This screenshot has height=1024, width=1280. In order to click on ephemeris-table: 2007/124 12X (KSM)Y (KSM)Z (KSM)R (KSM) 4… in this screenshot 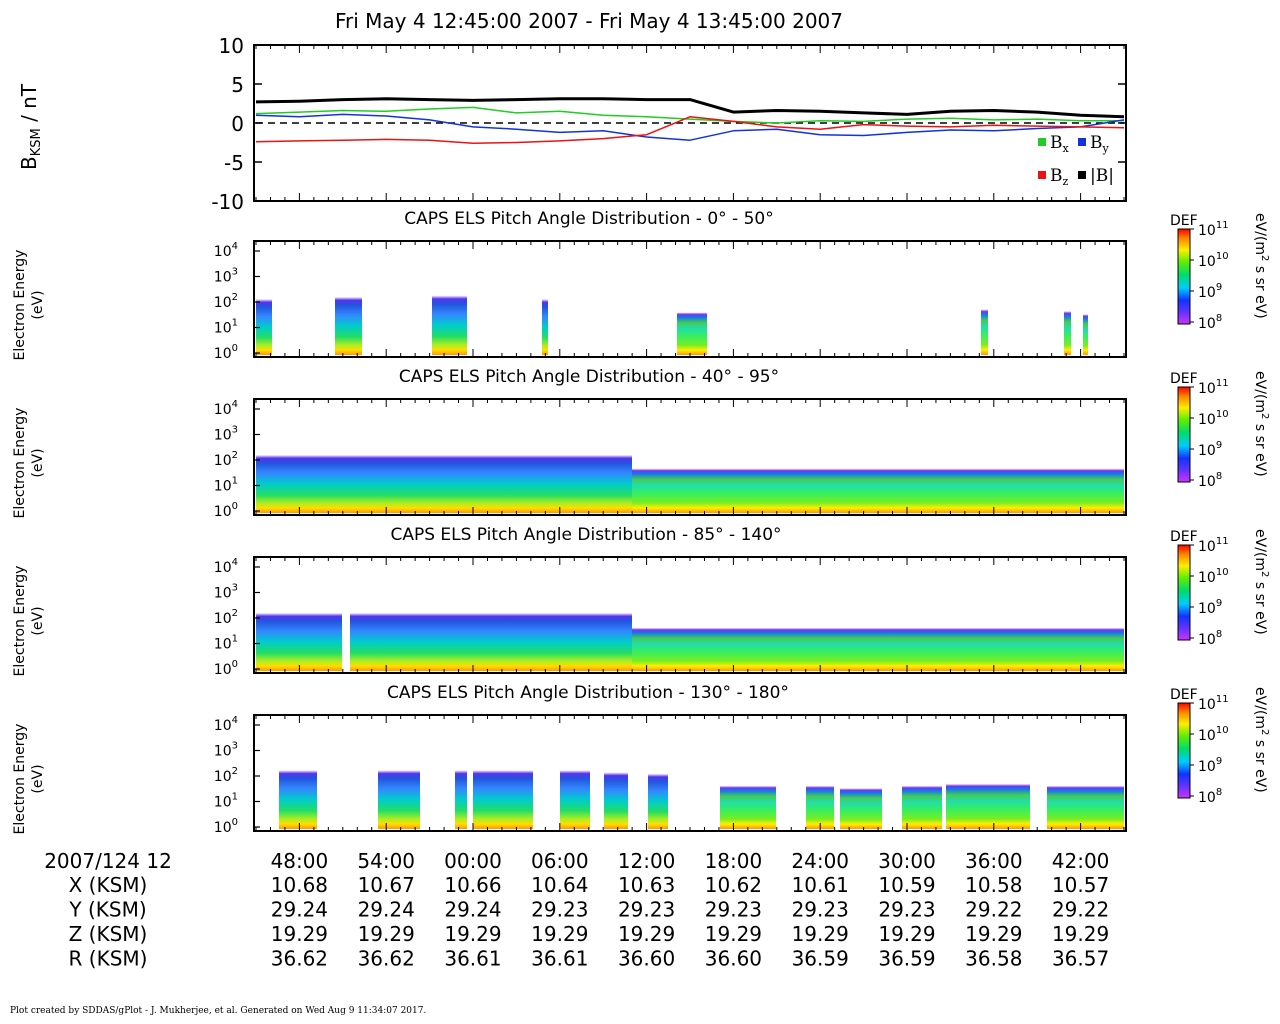, I will do `click(576, 910)`.